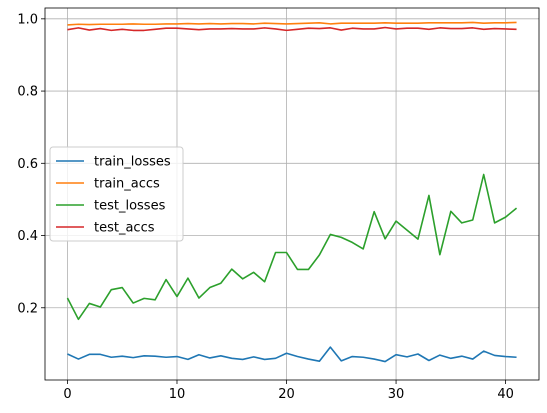 This screenshot has height=413, width=547. I want to click on x-tick-label: 10, so click(177, 394).